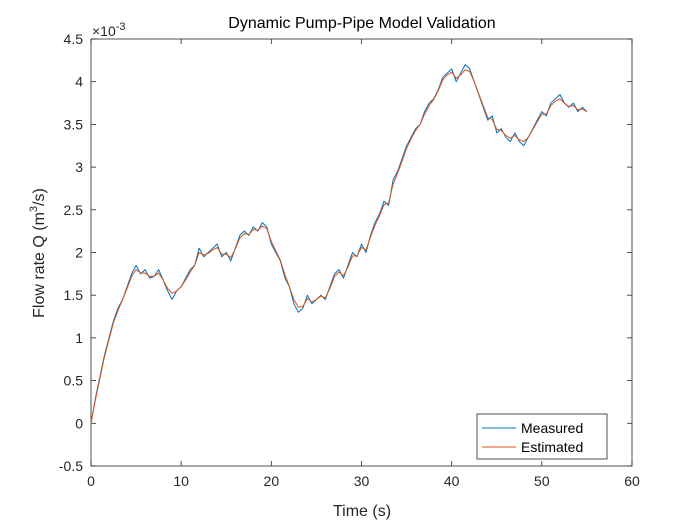 This screenshot has height=525, width=700. I want to click on y-tick-label: 3, so click(79, 167).